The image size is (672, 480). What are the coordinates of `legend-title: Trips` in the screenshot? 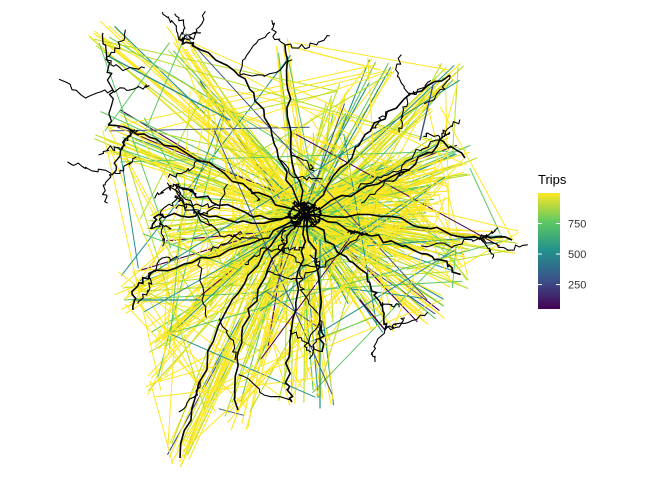 It's located at (552, 179).